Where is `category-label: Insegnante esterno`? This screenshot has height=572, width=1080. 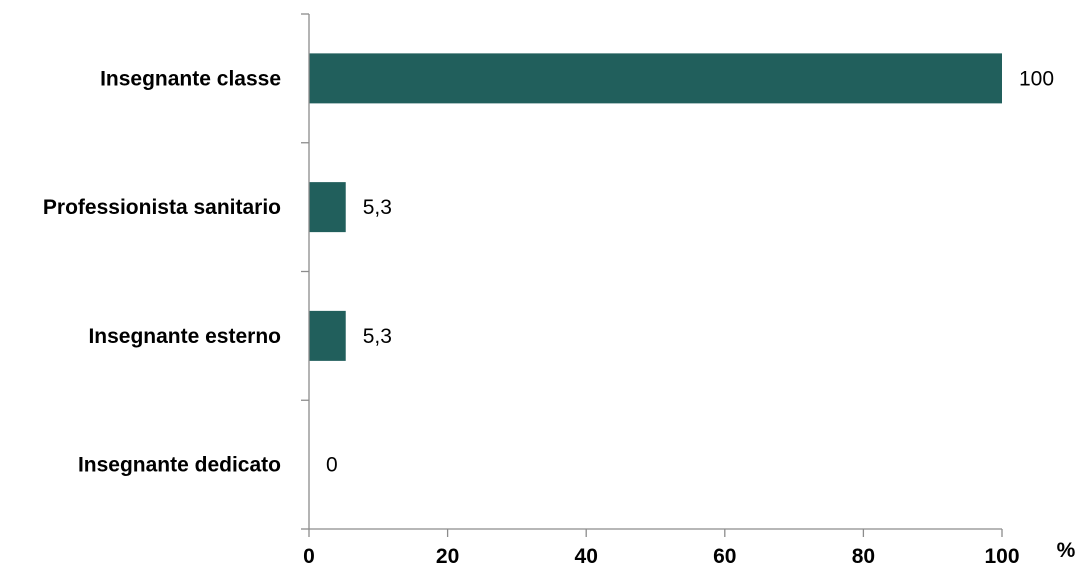 category-label: Insegnante esterno is located at coordinates (184, 336).